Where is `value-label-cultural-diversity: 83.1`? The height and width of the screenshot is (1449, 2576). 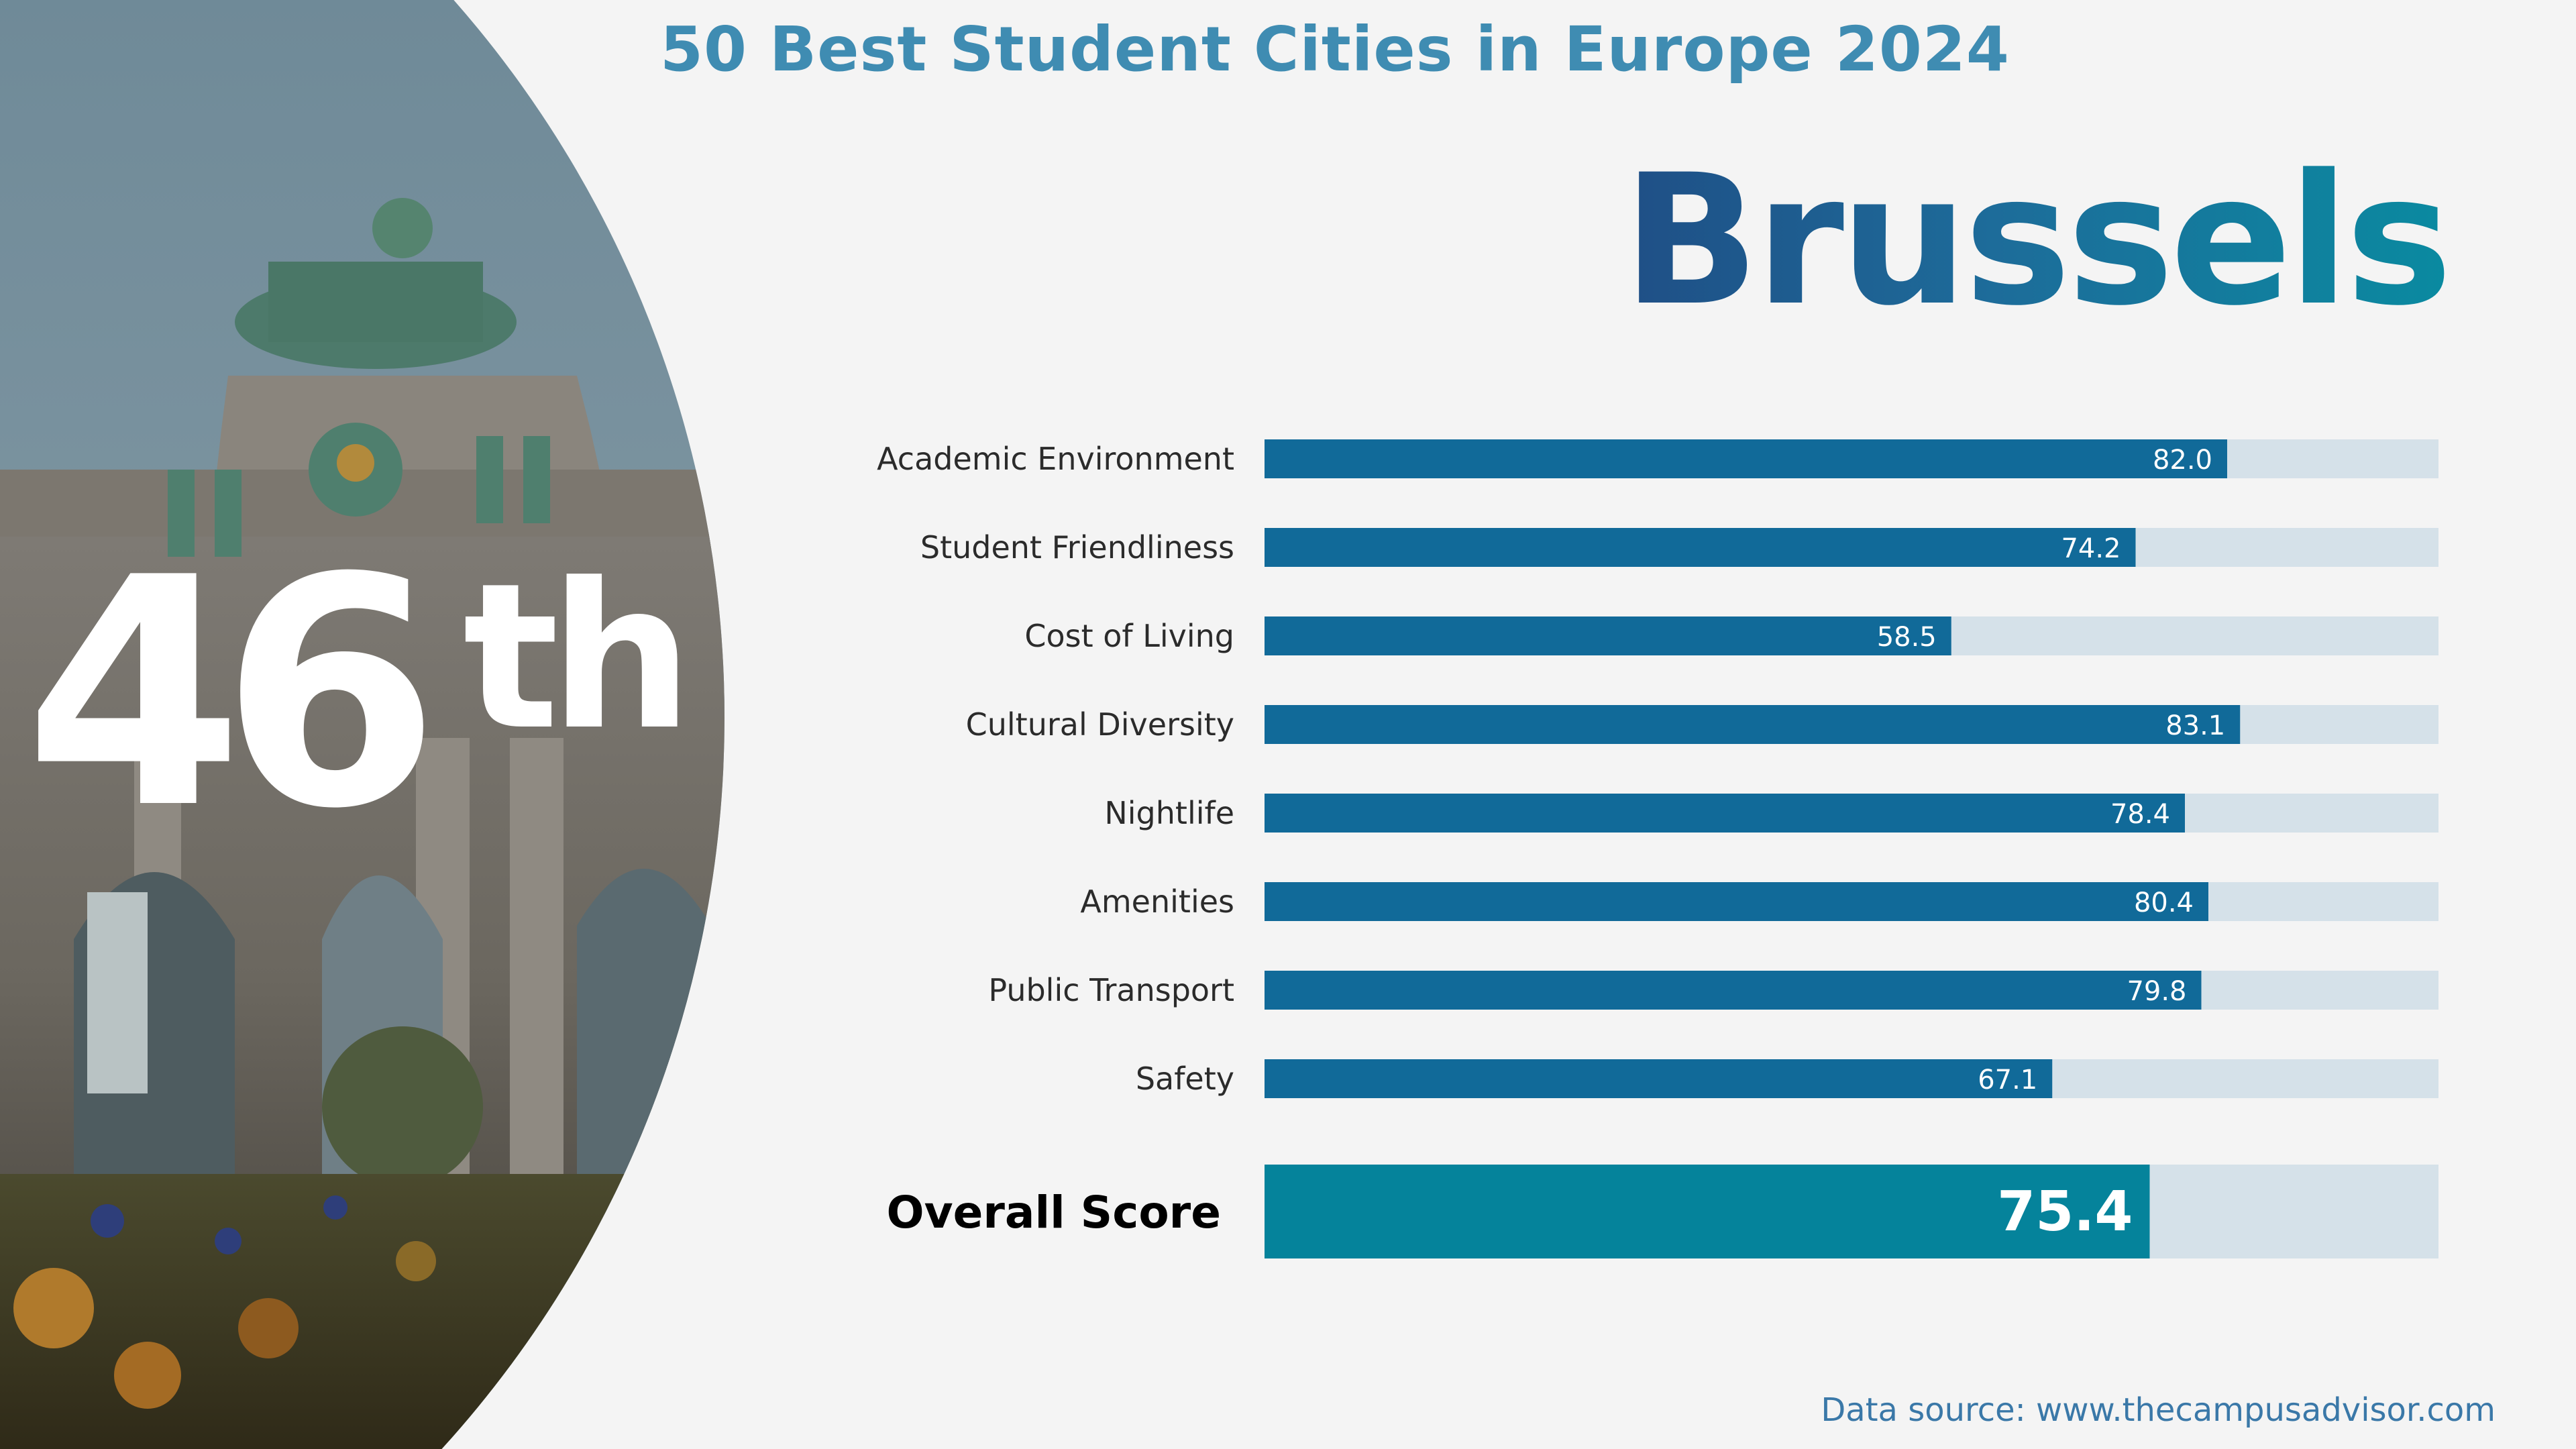
value-label-cultural-diversity: 83.1 is located at coordinates (2195, 725).